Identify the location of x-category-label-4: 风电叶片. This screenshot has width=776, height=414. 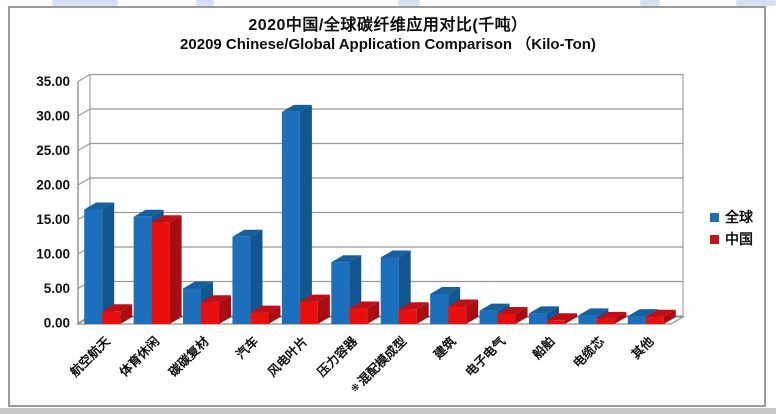
(288, 357).